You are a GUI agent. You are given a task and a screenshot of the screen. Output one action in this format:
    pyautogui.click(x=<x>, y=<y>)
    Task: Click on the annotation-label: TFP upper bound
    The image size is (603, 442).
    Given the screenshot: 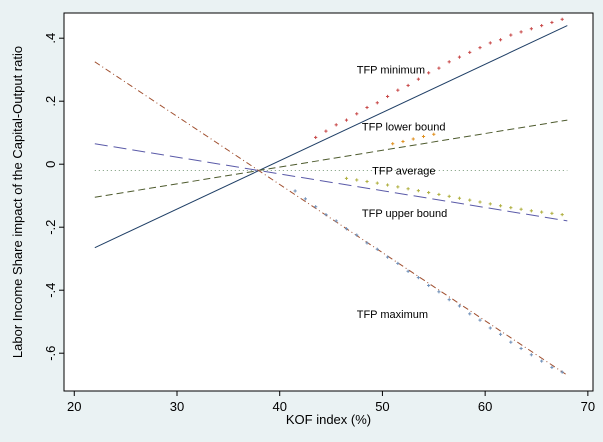 What is the action you would take?
    pyautogui.click(x=404, y=214)
    